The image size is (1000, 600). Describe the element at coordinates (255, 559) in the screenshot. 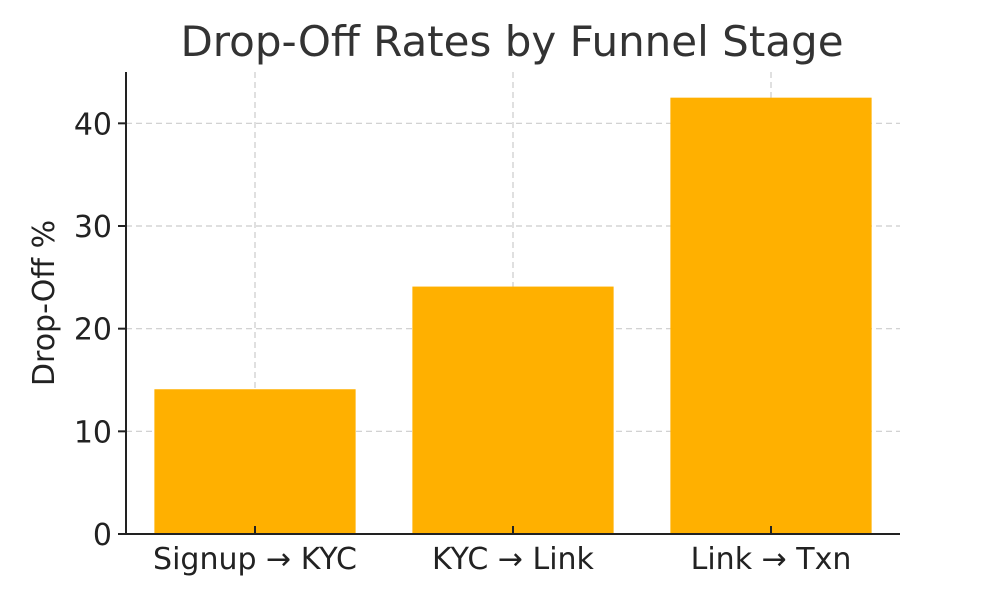

I see `x-tick-label: Signup → KYC` at that location.